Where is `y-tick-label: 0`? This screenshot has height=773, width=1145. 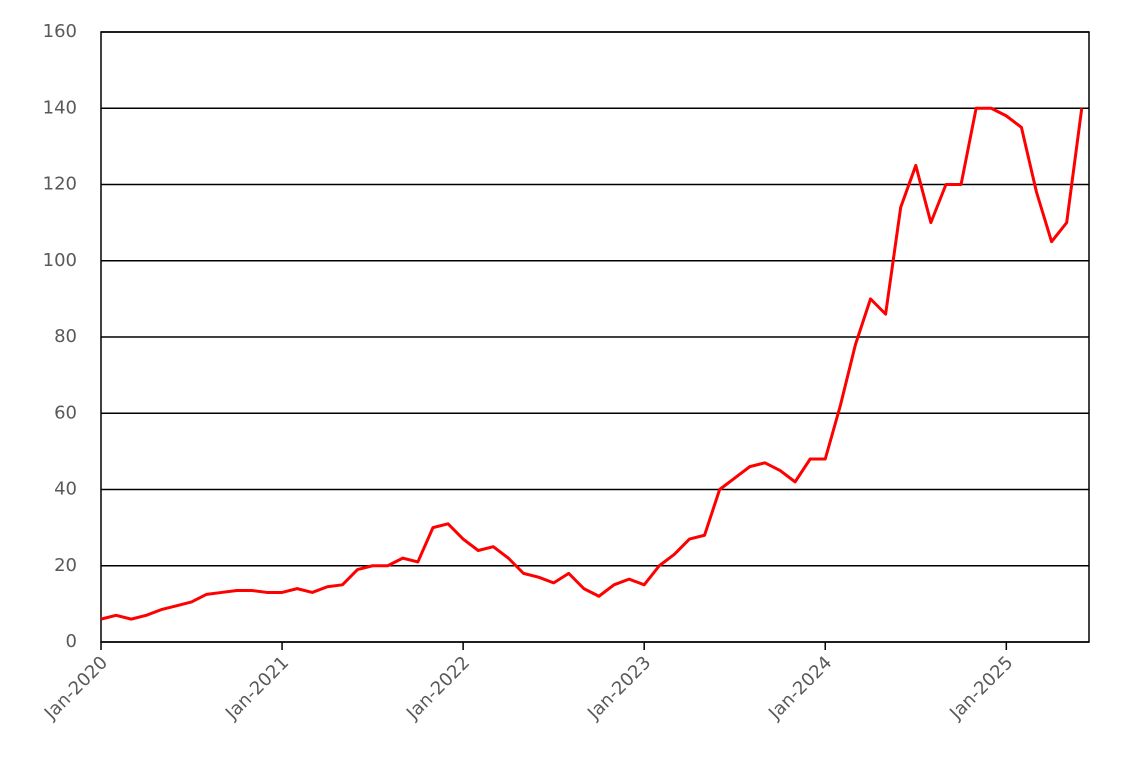 y-tick-label: 0 is located at coordinates (71, 641).